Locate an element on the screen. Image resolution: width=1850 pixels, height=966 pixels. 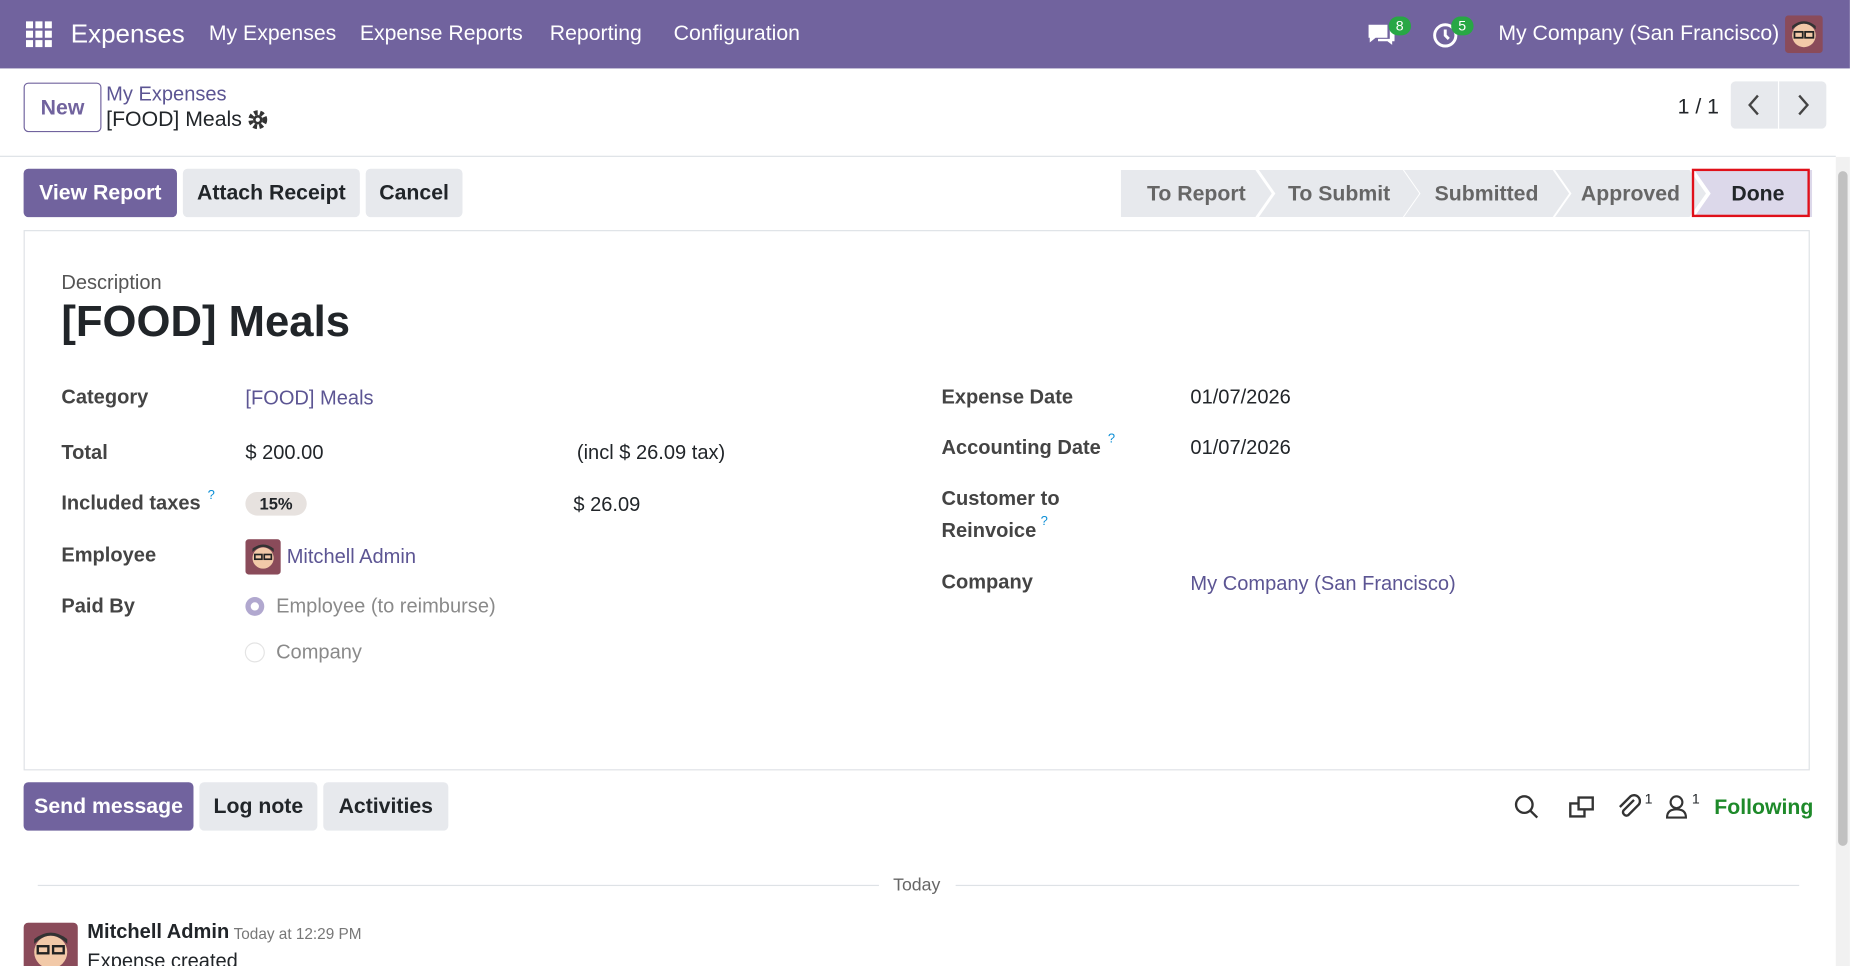
menu-item: Reporting is located at coordinates (595, 33).